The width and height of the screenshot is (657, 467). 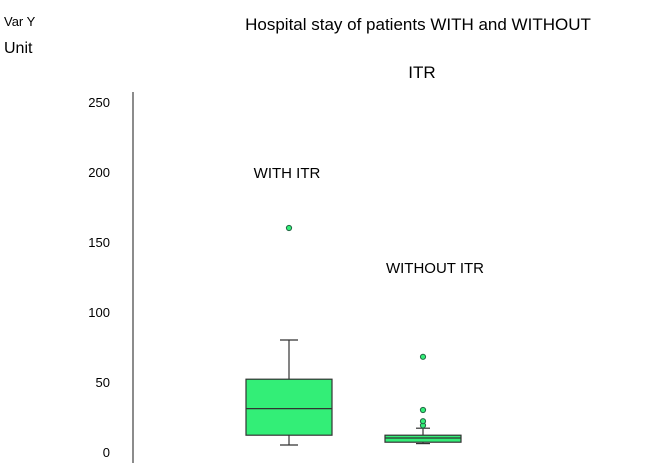 What do you see at coordinates (18, 48) in the screenshot?
I see `y-axis-label-line2: Unit` at bounding box center [18, 48].